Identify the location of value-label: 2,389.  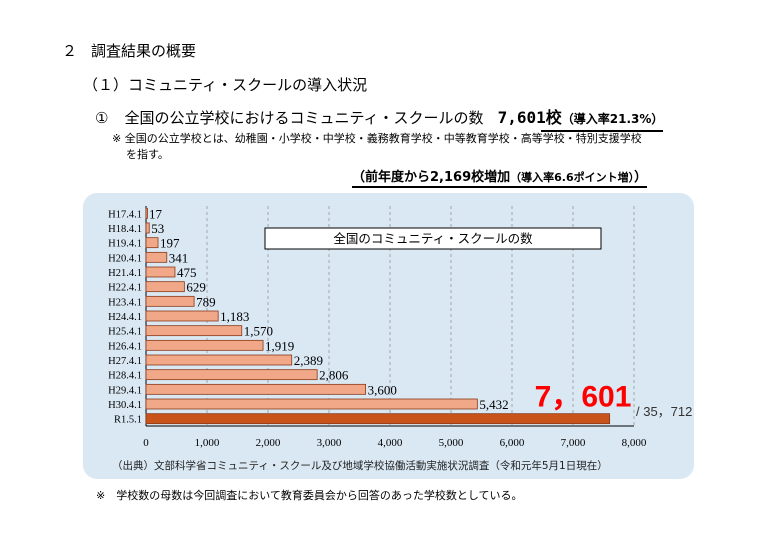
(308, 360).